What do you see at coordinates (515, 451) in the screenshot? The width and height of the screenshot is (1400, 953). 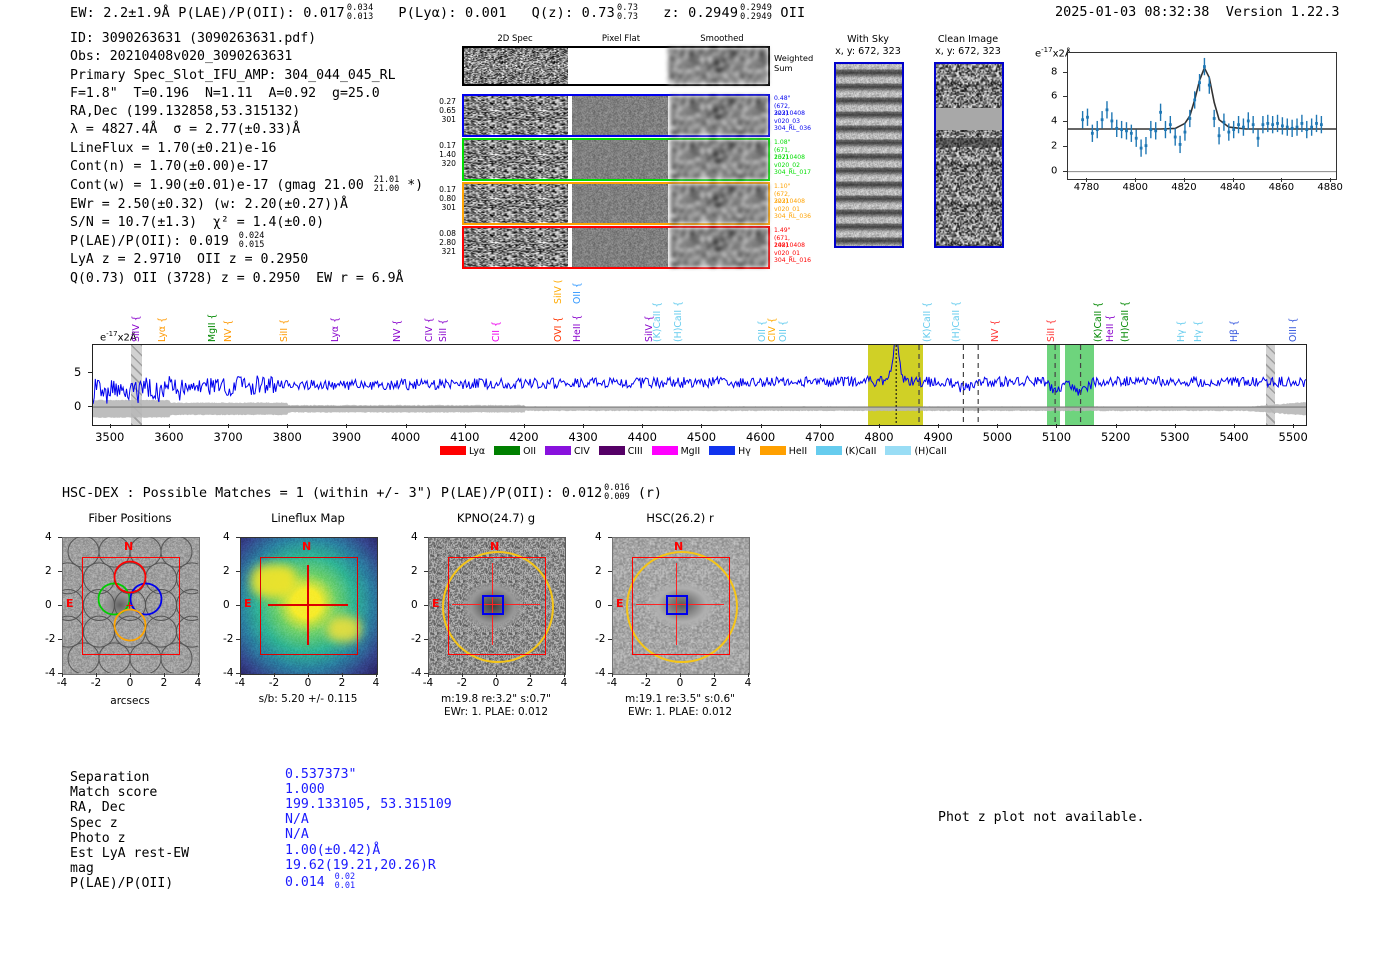 I see `legend-item: OII` at bounding box center [515, 451].